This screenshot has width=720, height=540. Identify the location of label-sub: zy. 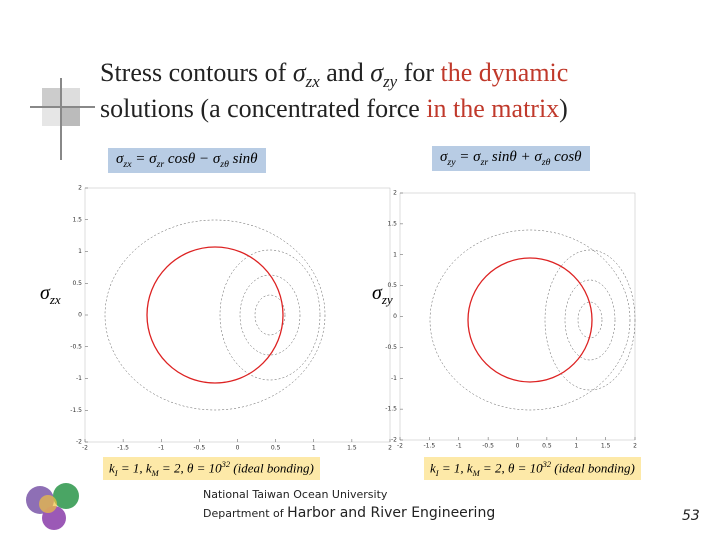
(387, 299).